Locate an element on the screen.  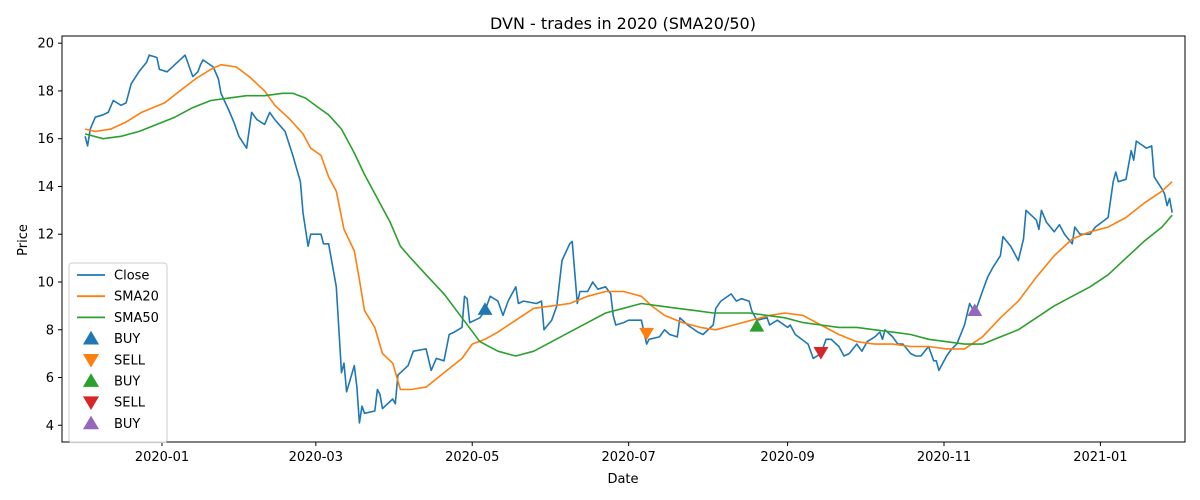
legend-label: SMA20 is located at coordinates (136, 297).